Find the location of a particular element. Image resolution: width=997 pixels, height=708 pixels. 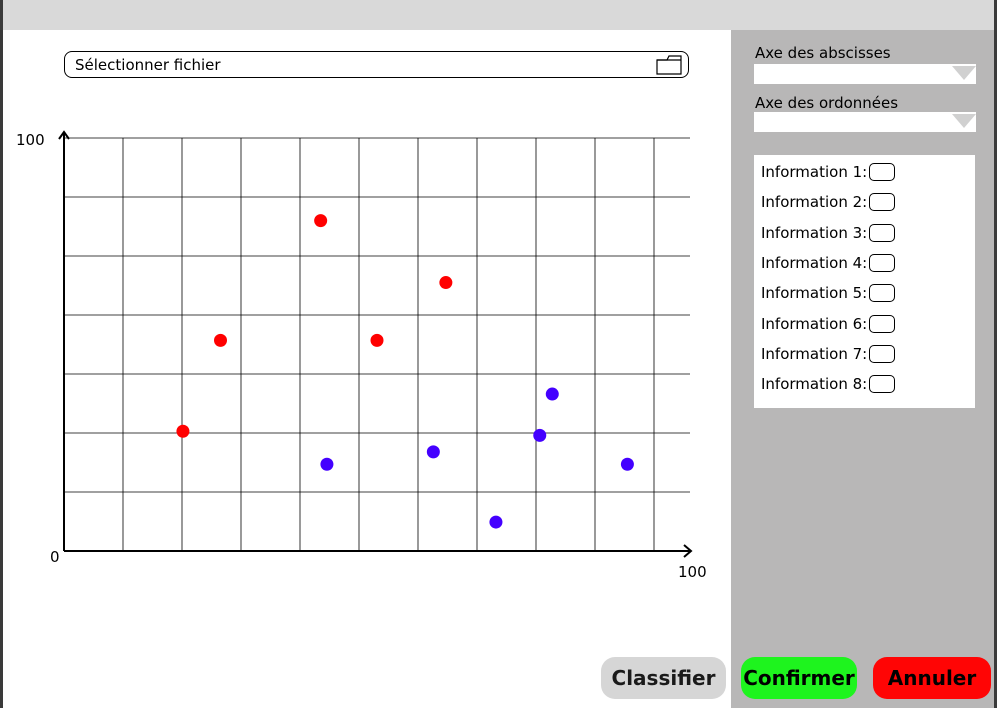

info-label: Information 7: is located at coordinates (814, 353).